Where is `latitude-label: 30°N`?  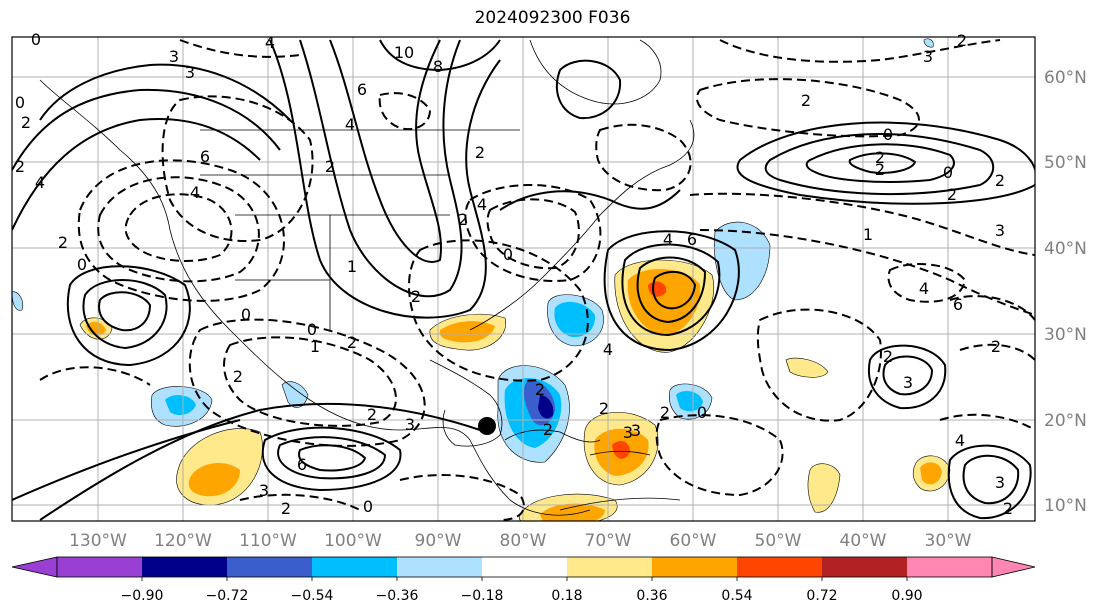 latitude-label: 30°N is located at coordinates (1065, 335).